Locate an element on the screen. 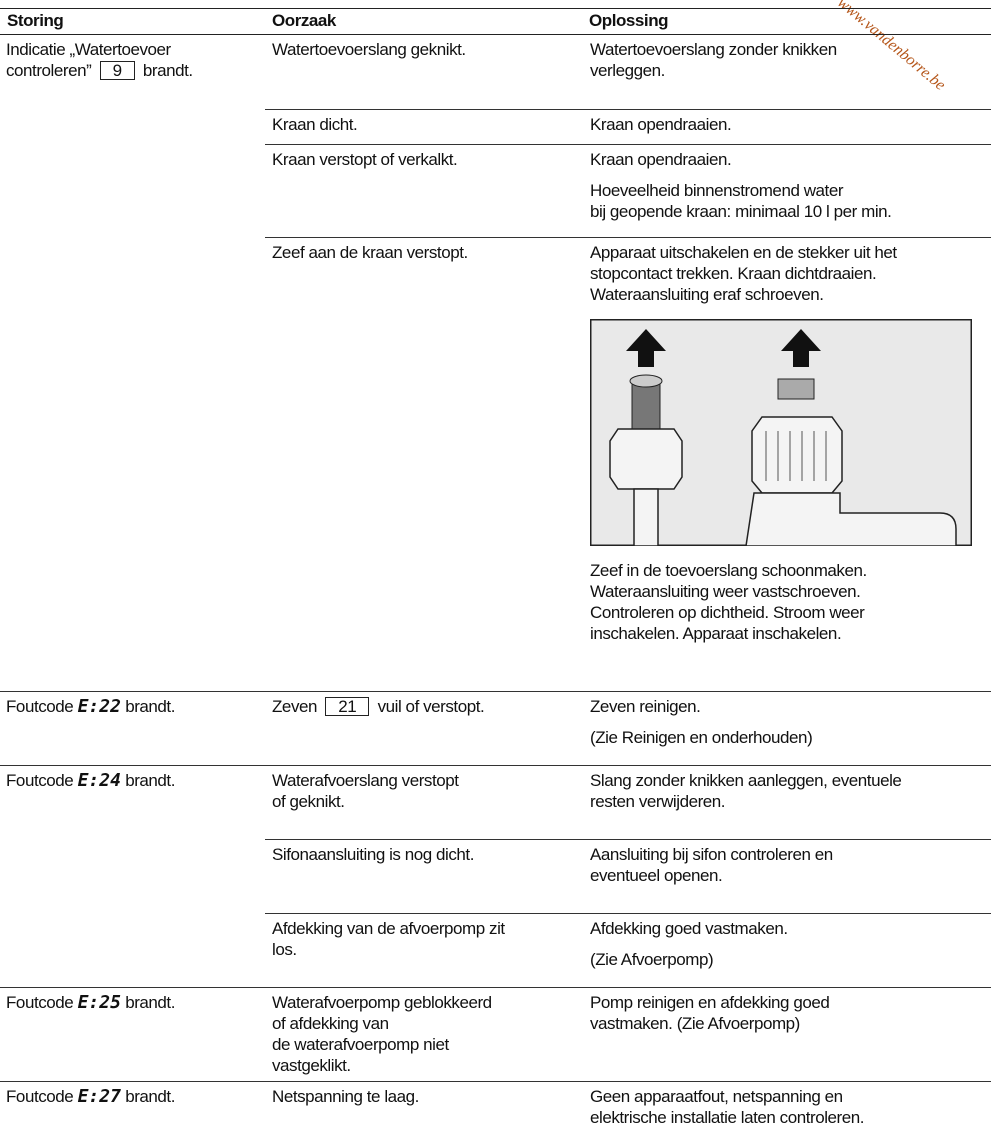 Image resolution: width=991 pixels, height=1135 pixels. oorzaak-line: Waterafvoerpomp geblokkeerd is located at coordinates (382, 1002).